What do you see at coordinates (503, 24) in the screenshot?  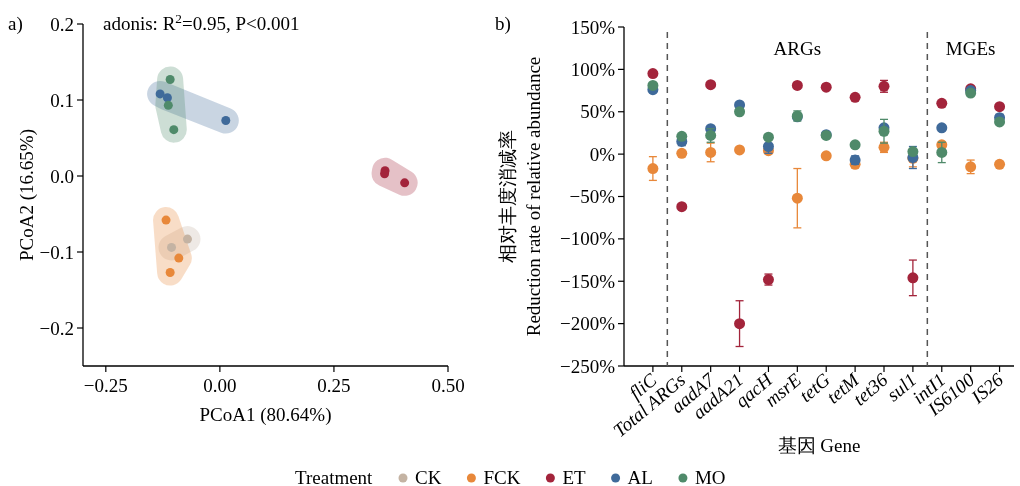 I see `text: b)` at bounding box center [503, 24].